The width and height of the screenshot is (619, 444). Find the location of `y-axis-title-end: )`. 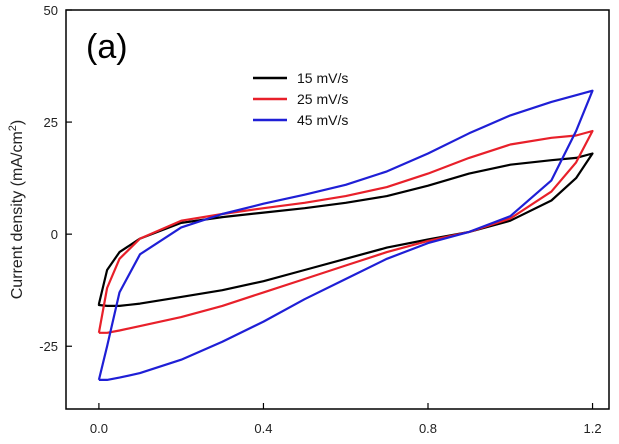

y-axis-title-end: ) is located at coordinates (17, 122).